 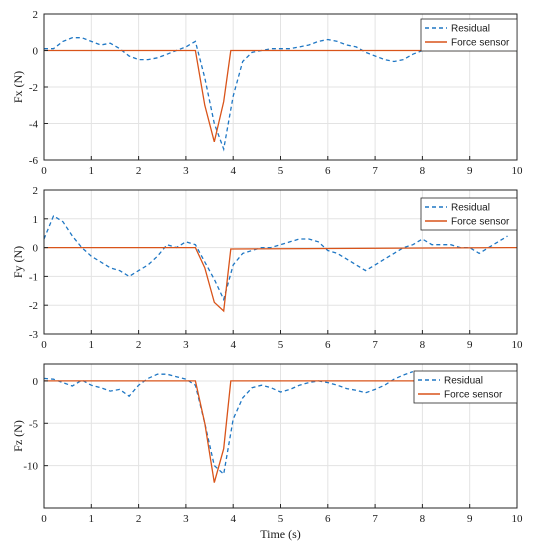 What do you see at coordinates (34, 424) in the screenshot?
I see `y-tick-label: -5` at bounding box center [34, 424].